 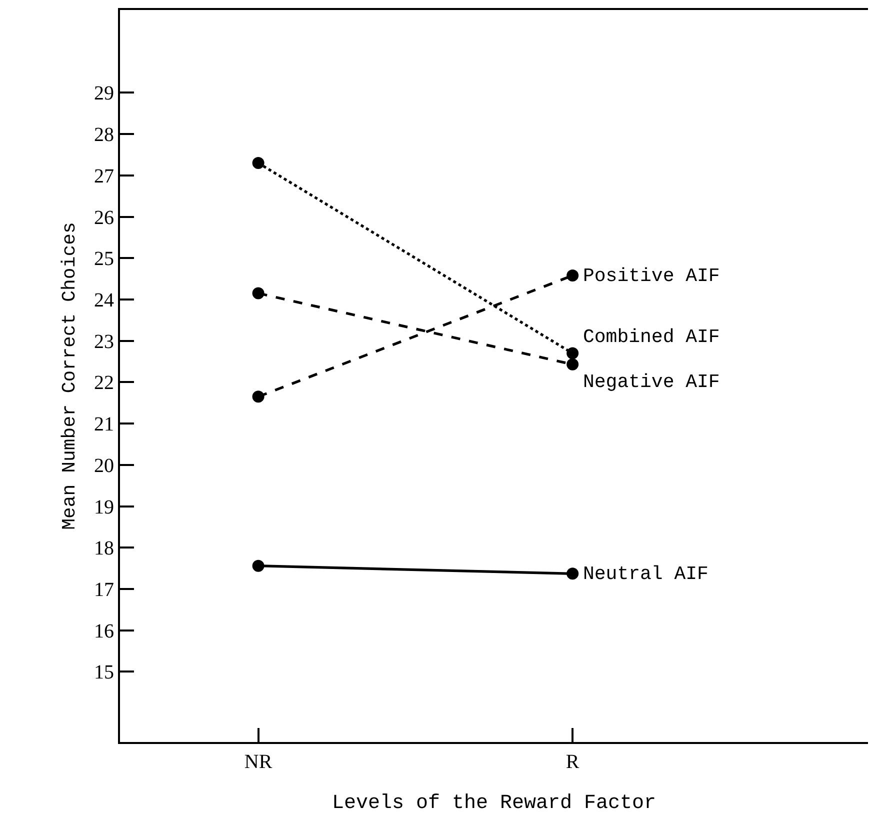 What do you see at coordinates (573, 762) in the screenshot?
I see `x-tick-label: R` at bounding box center [573, 762].